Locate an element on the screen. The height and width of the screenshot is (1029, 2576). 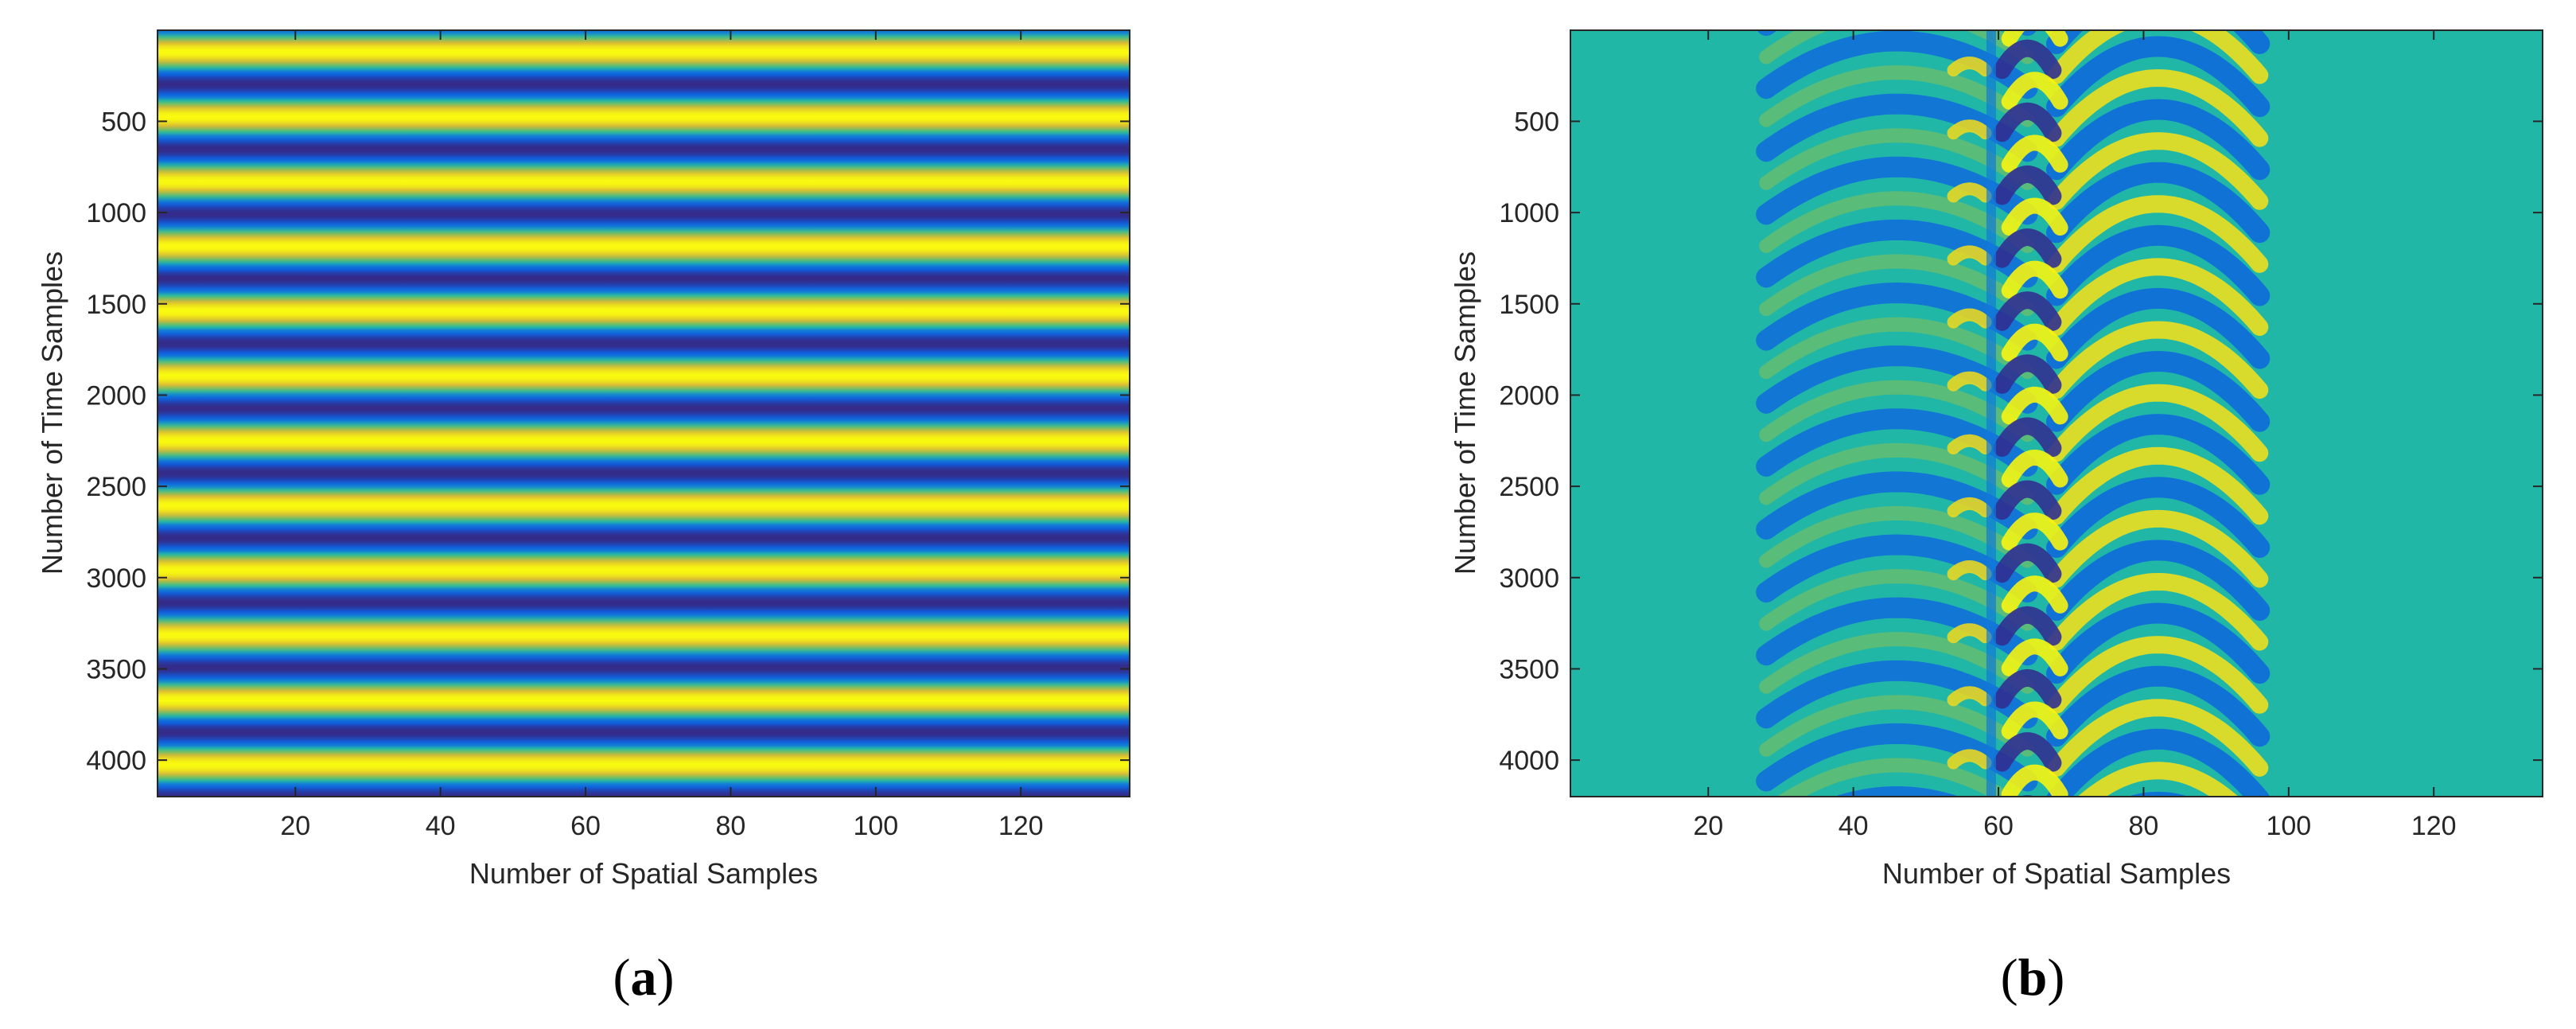
y-tick-label: 2500 is located at coordinates (1529, 487).